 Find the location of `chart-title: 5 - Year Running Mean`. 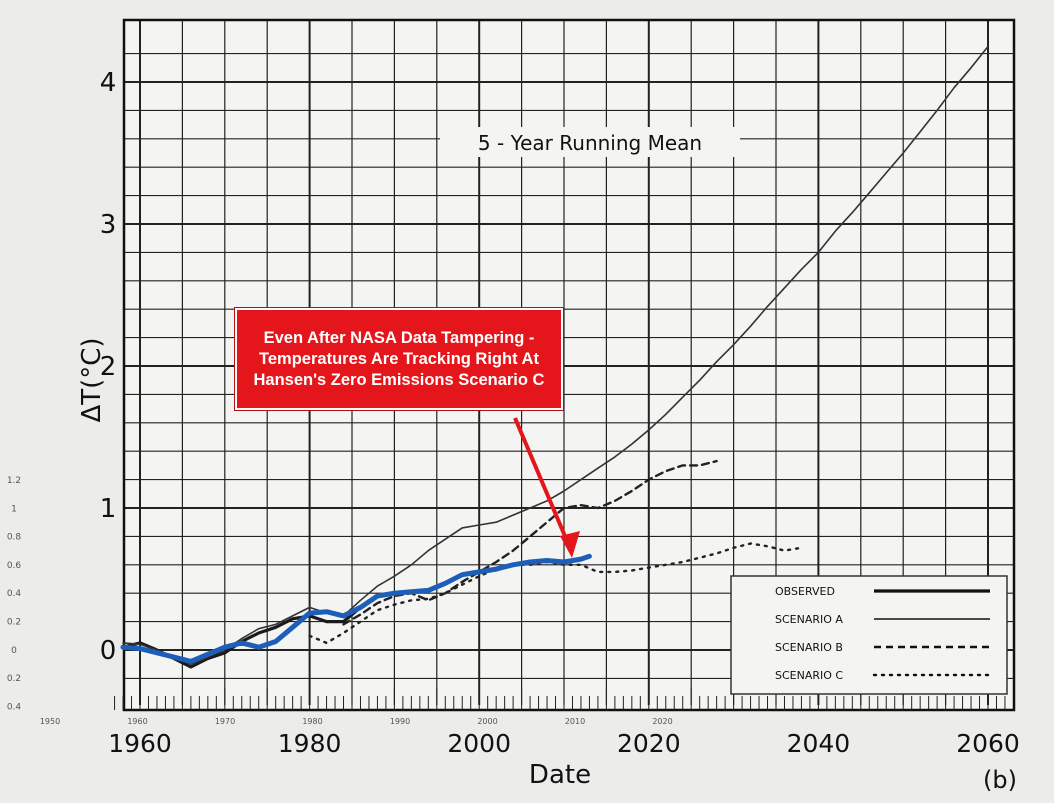

chart-title: 5 - Year Running Mean is located at coordinates (590, 143).